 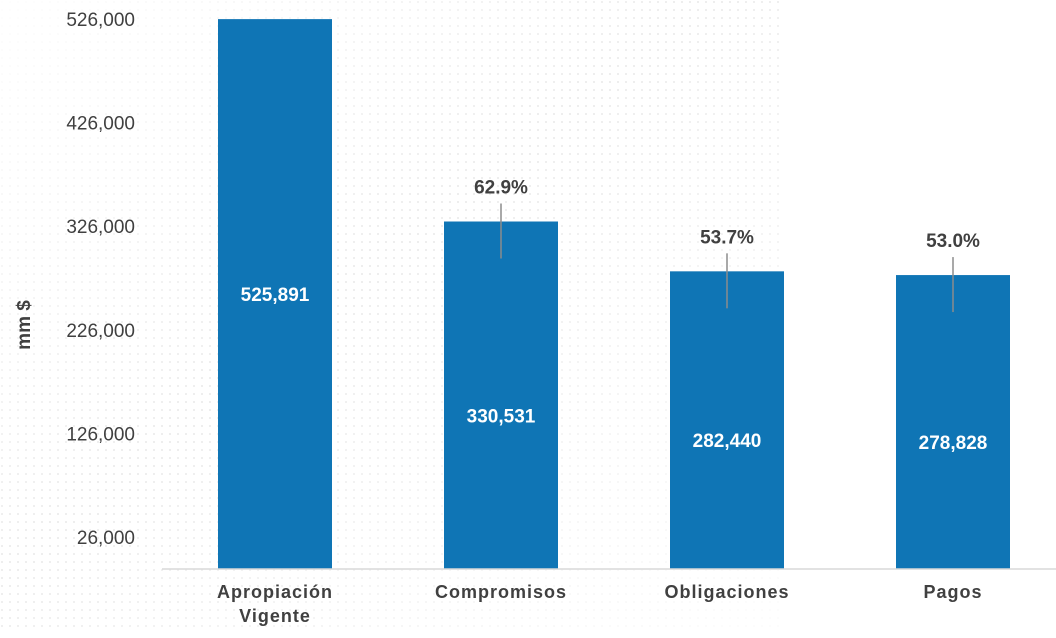 I want to click on x-tick-label: Obligaciones, so click(x=726, y=592).